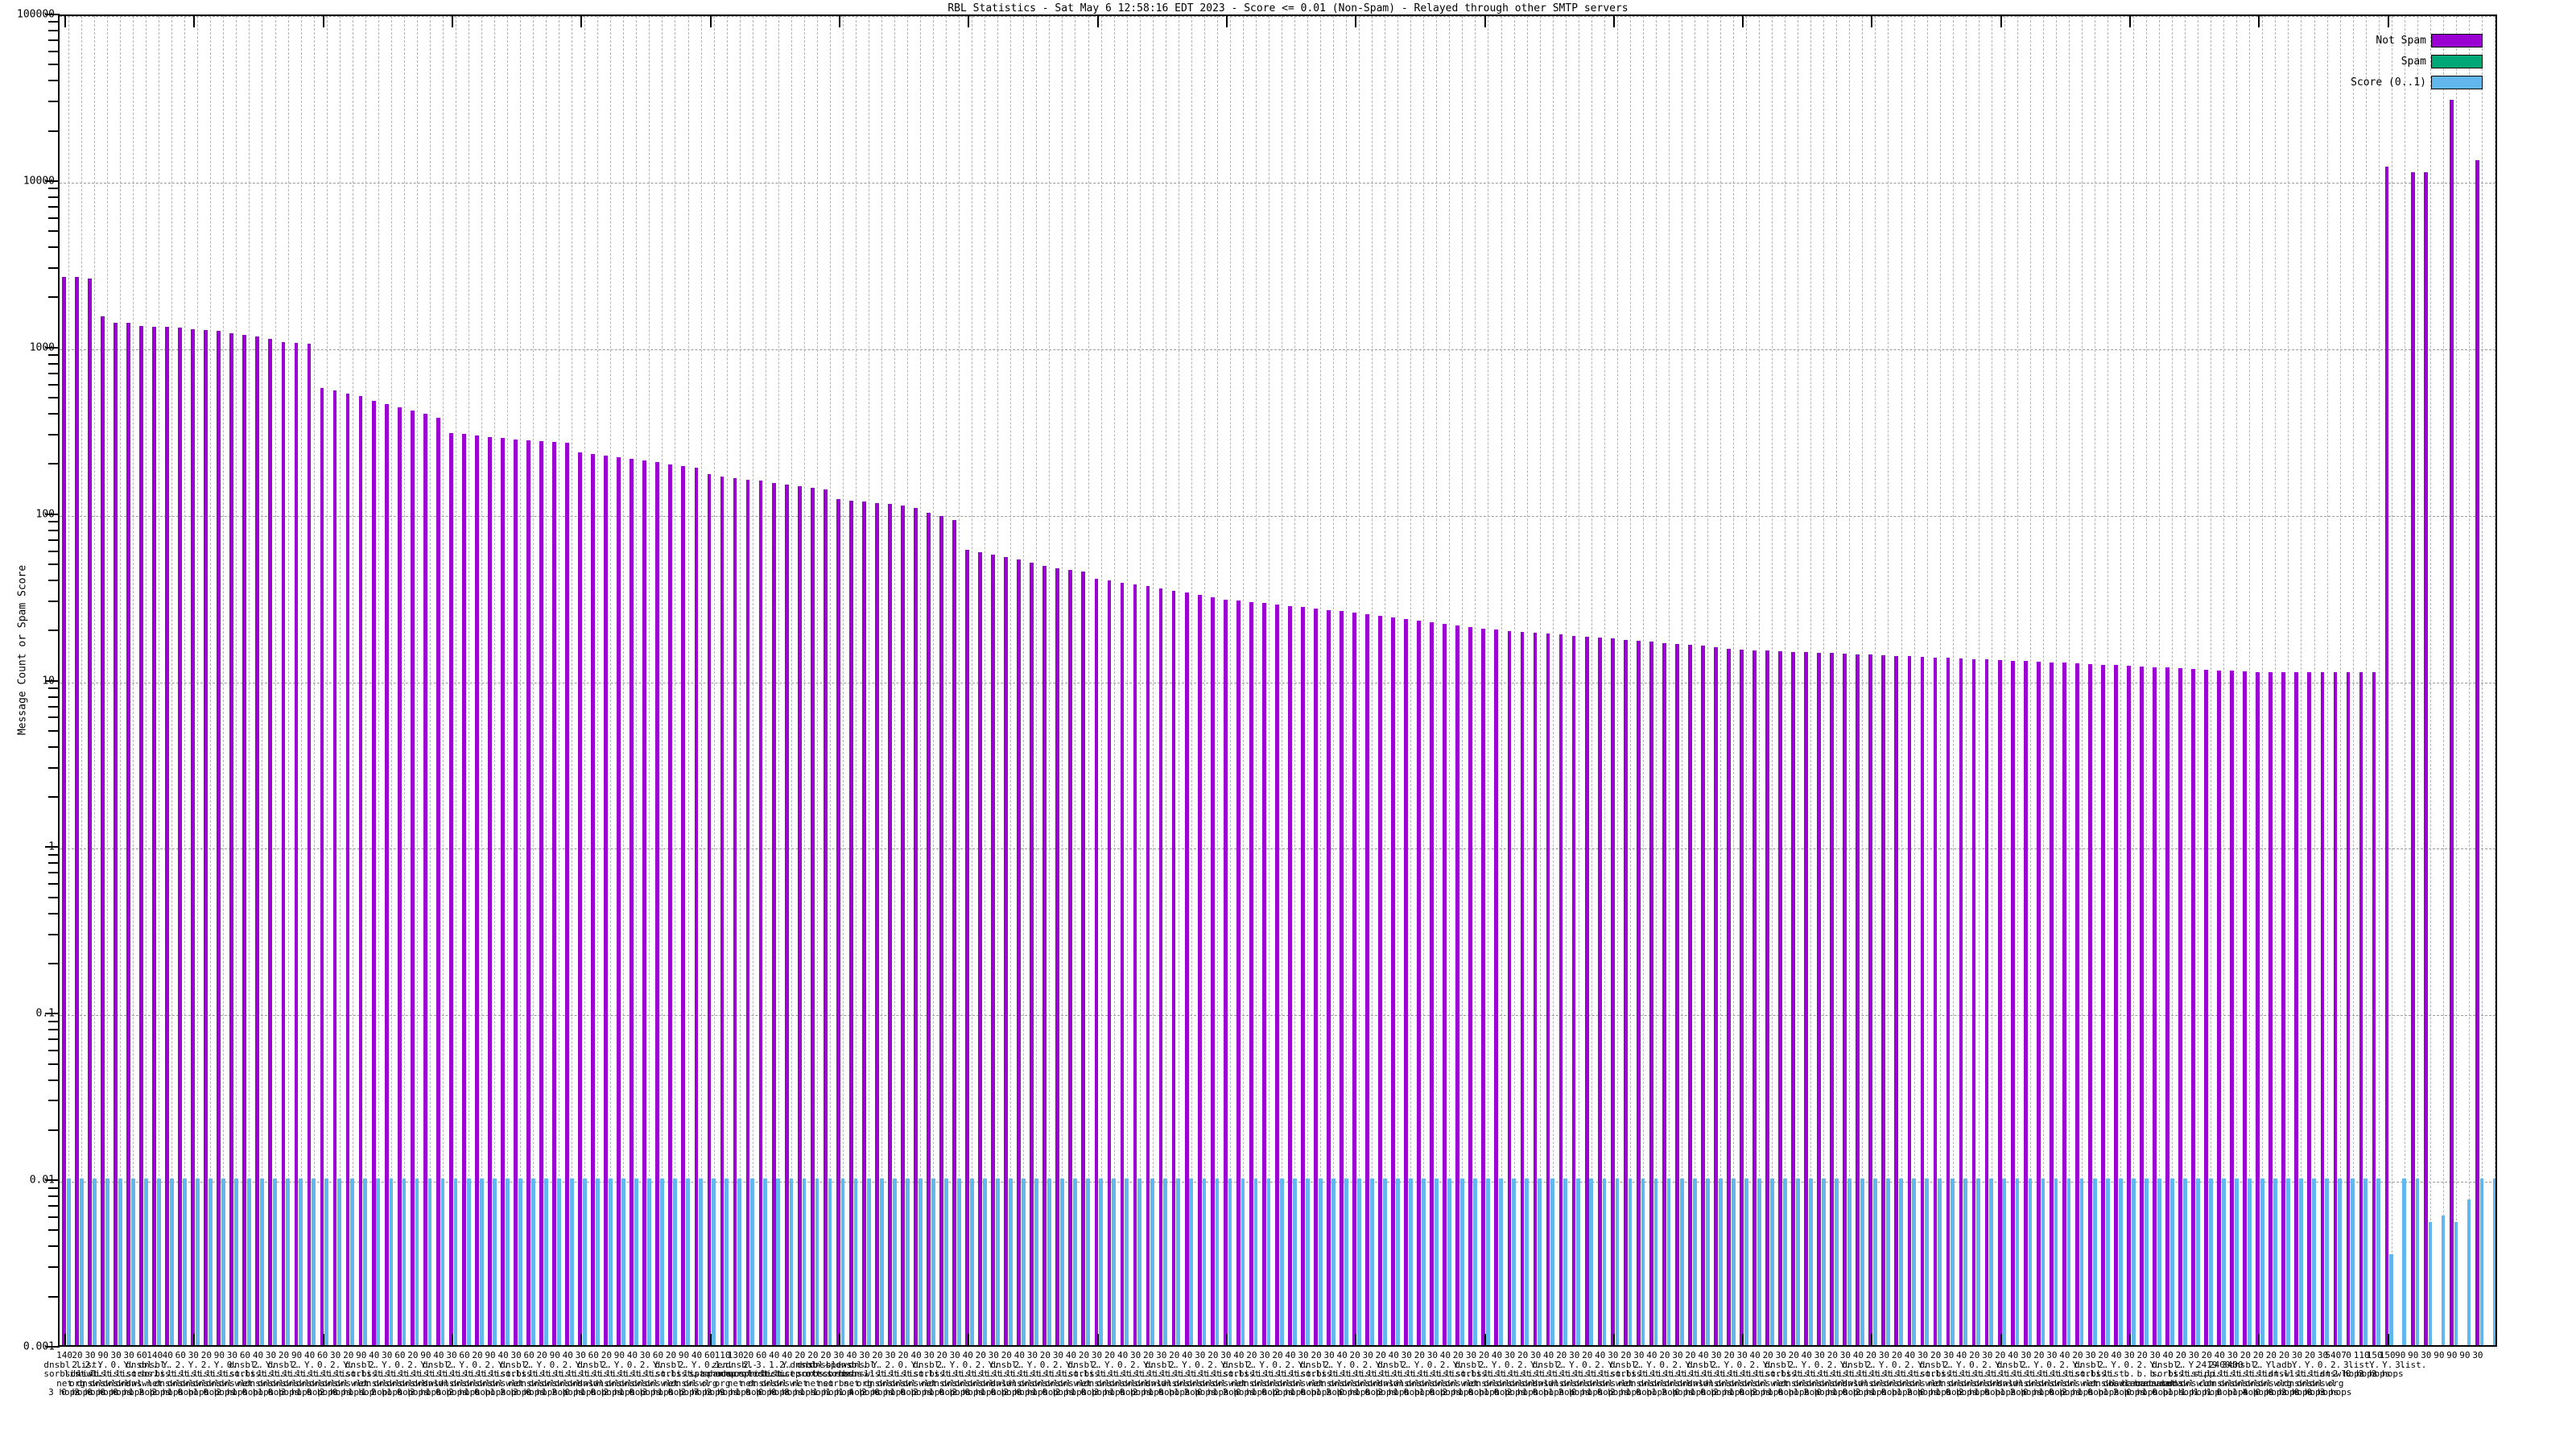 This screenshot has width=2576, height=1449. I want to click on x-axis-category-label: 110 zen. spamhaus. org 2 hops, so click(726, 1374).